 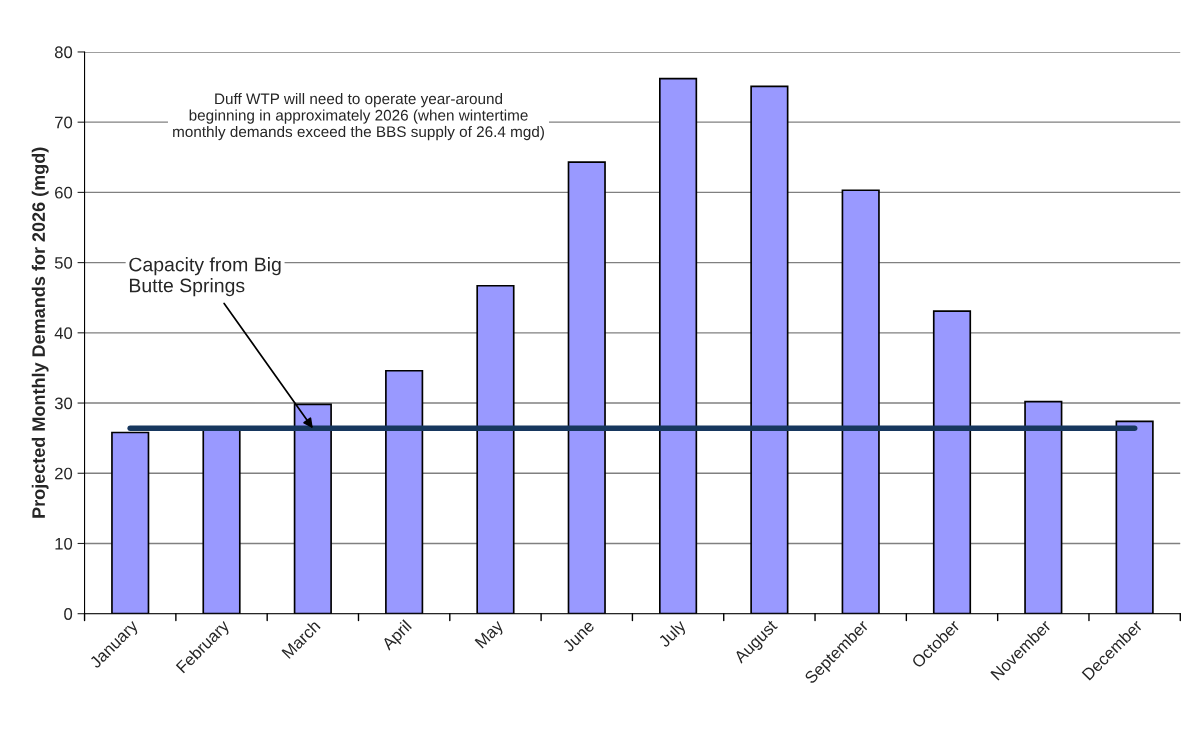 What do you see at coordinates (490, 635) in the screenshot?
I see `x-tick-label: May` at bounding box center [490, 635].